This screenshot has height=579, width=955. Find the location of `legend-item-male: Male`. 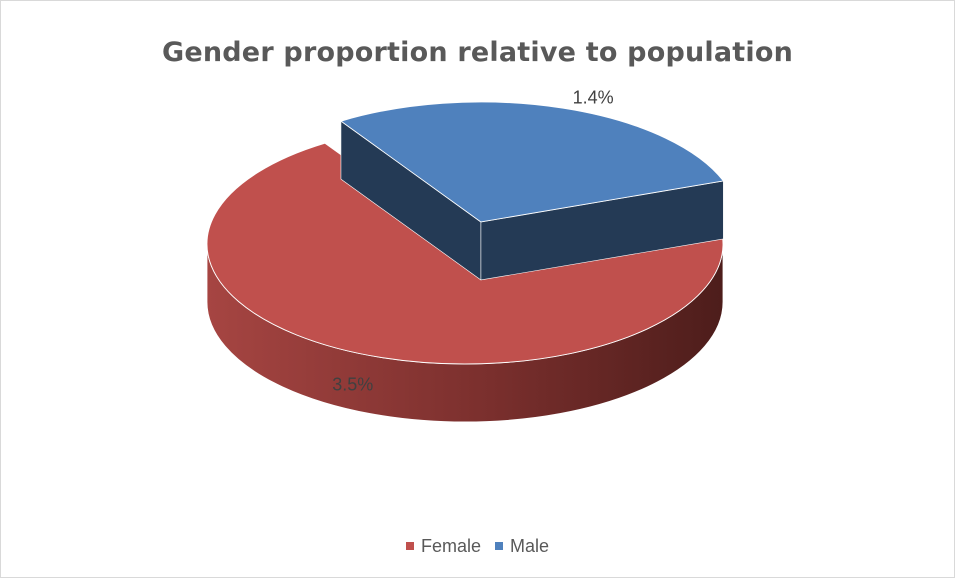

legend-item-male: Male is located at coordinates (522, 546).